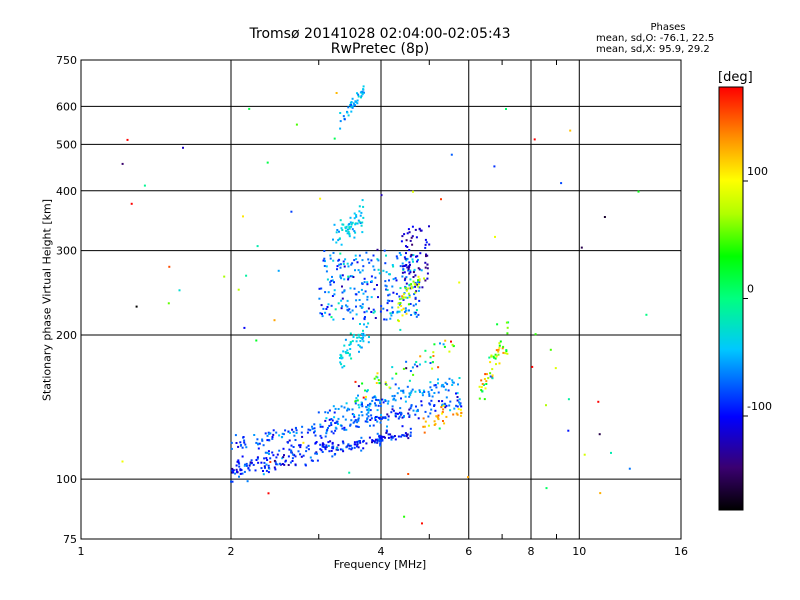 This screenshot has height=600, width=800. I want to click on colorbar-tick-label: 0, so click(750, 289).